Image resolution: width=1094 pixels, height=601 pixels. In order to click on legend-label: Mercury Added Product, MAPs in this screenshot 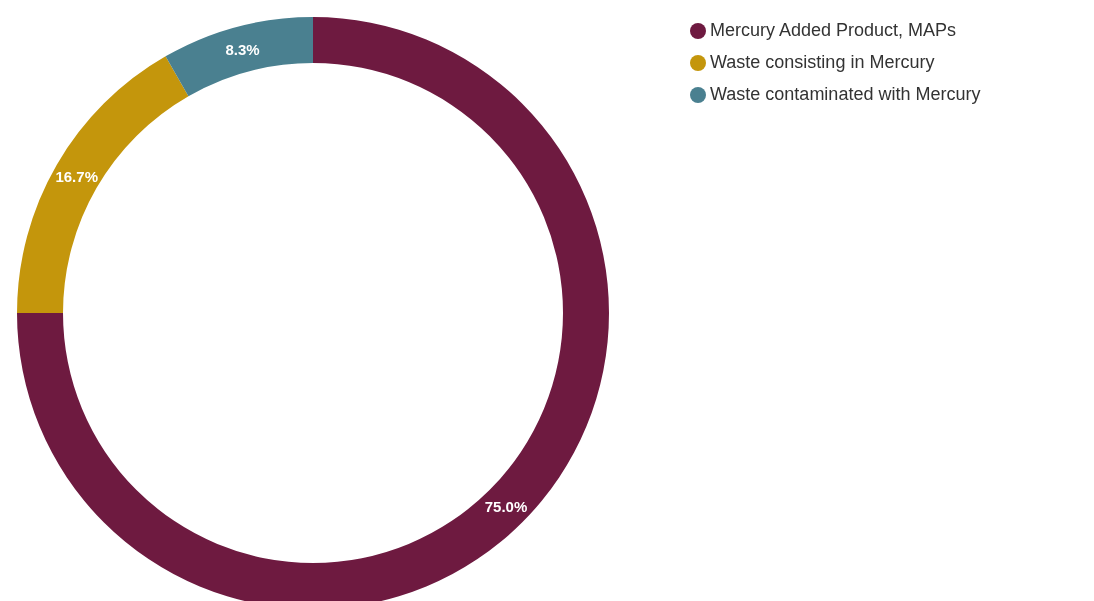, I will do `click(833, 30)`.